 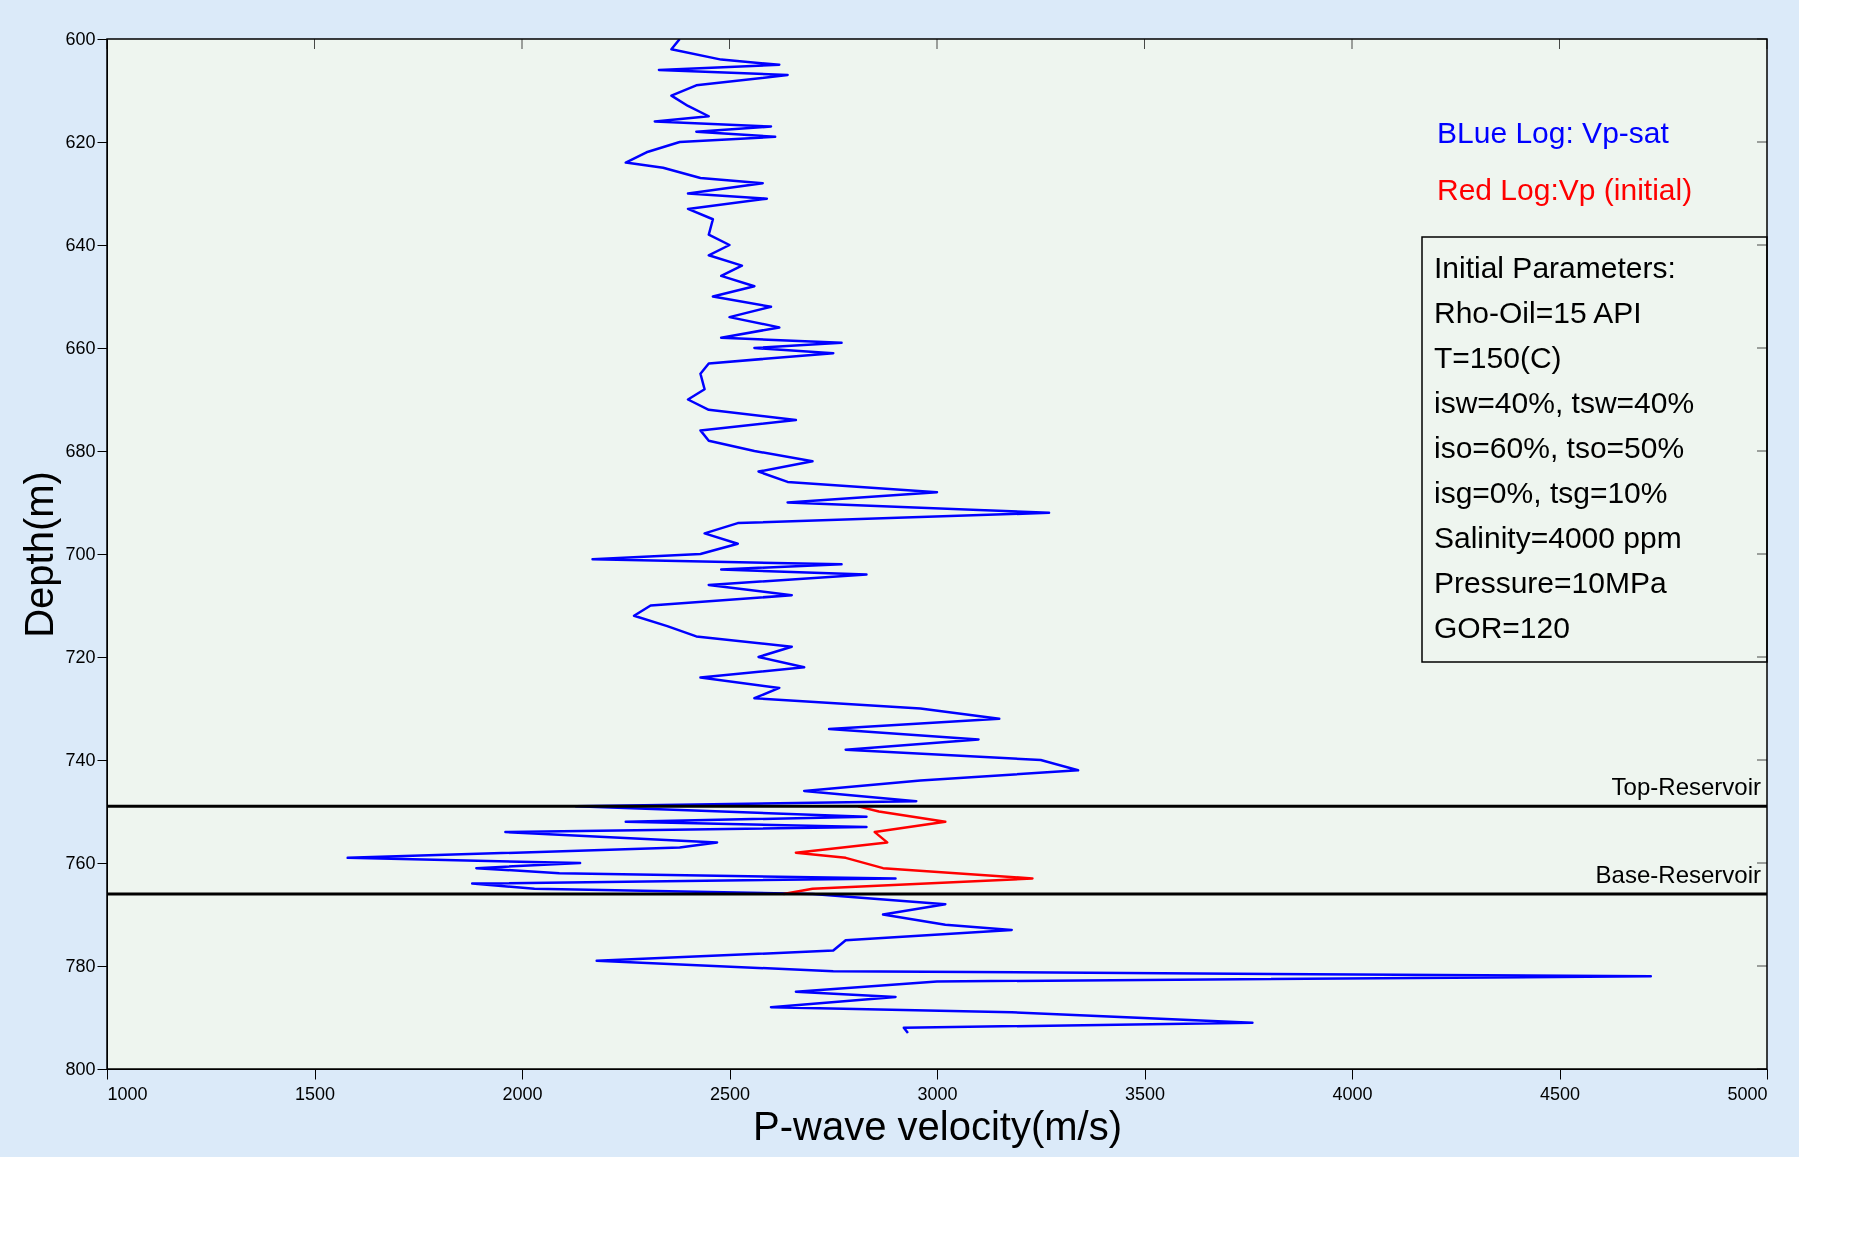 What do you see at coordinates (39, 554) in the screenshot?
I see `y-axis-title: Depth(m)` at bounding box center [39, 554].